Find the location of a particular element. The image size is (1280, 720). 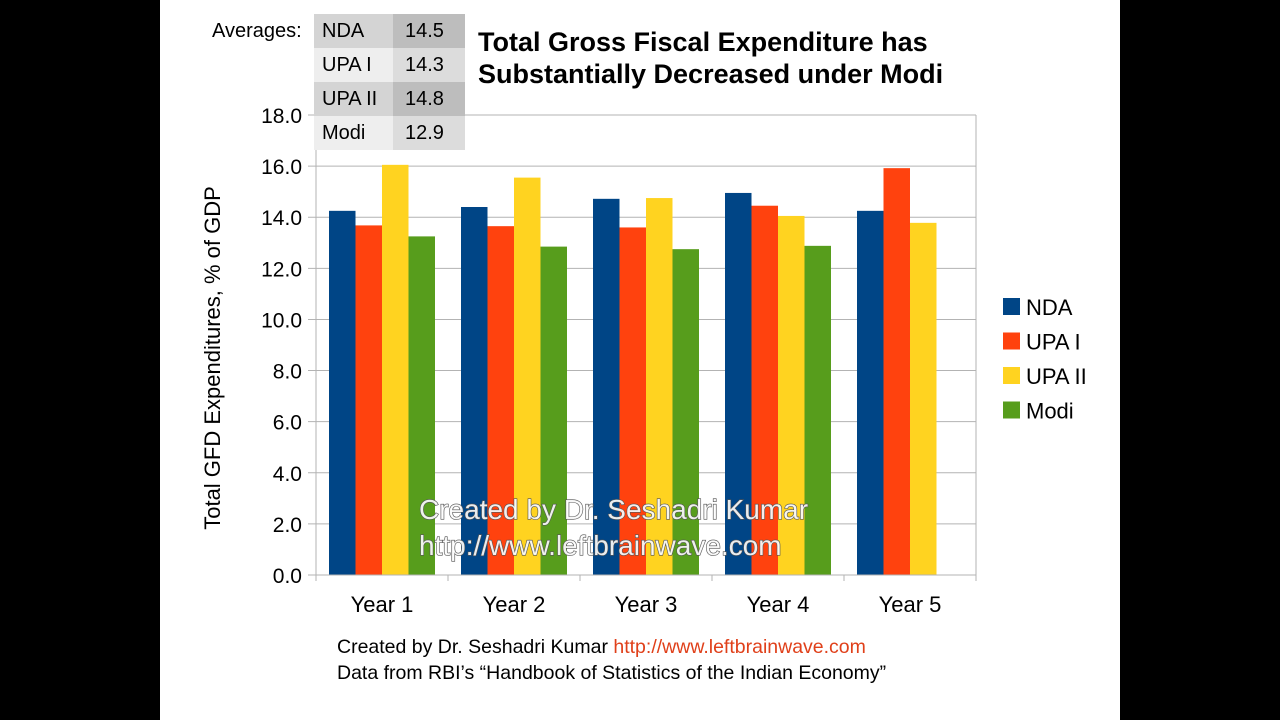

averages-party-value: 14.5 is located at coordinates (429, 31).